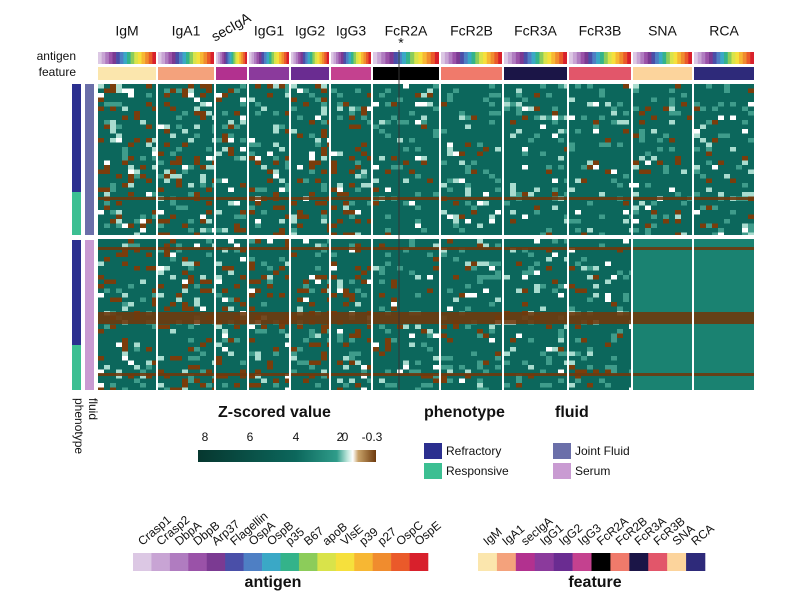  Describe the element at coordinates (310, 73) in the screenshot. I see `feature-stripe` at that location.